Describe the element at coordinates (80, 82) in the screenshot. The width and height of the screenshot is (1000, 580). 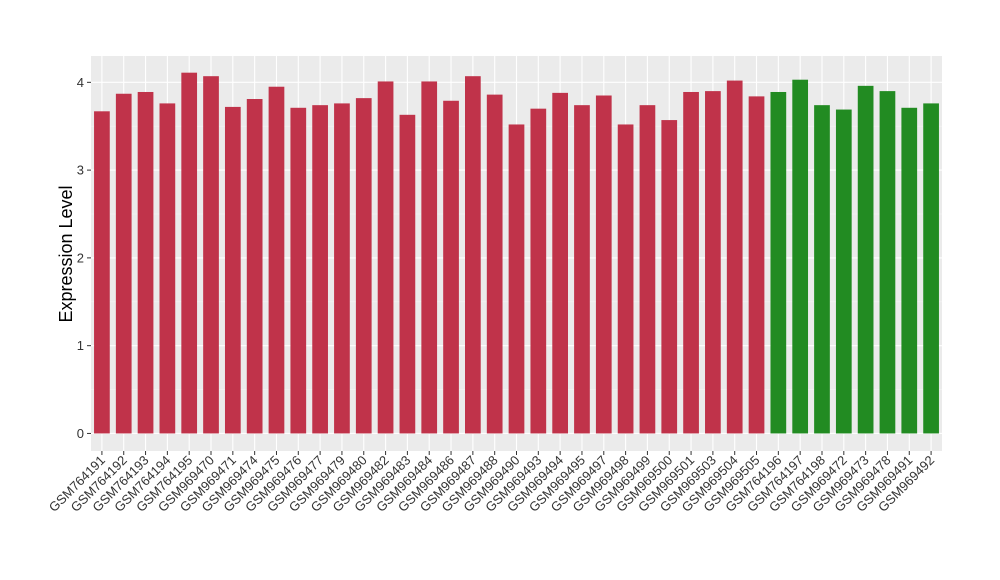
I see `y-tick-label: 4` at that location.